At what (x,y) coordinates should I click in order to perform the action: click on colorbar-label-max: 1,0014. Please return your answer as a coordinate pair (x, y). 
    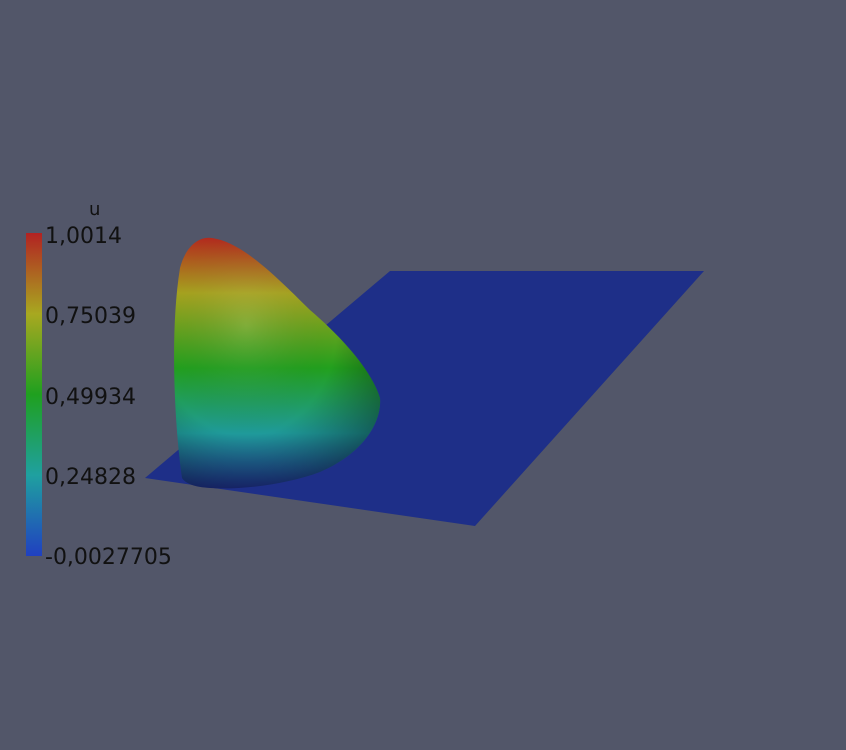
    Looking at the image, I should click on (83, 236).